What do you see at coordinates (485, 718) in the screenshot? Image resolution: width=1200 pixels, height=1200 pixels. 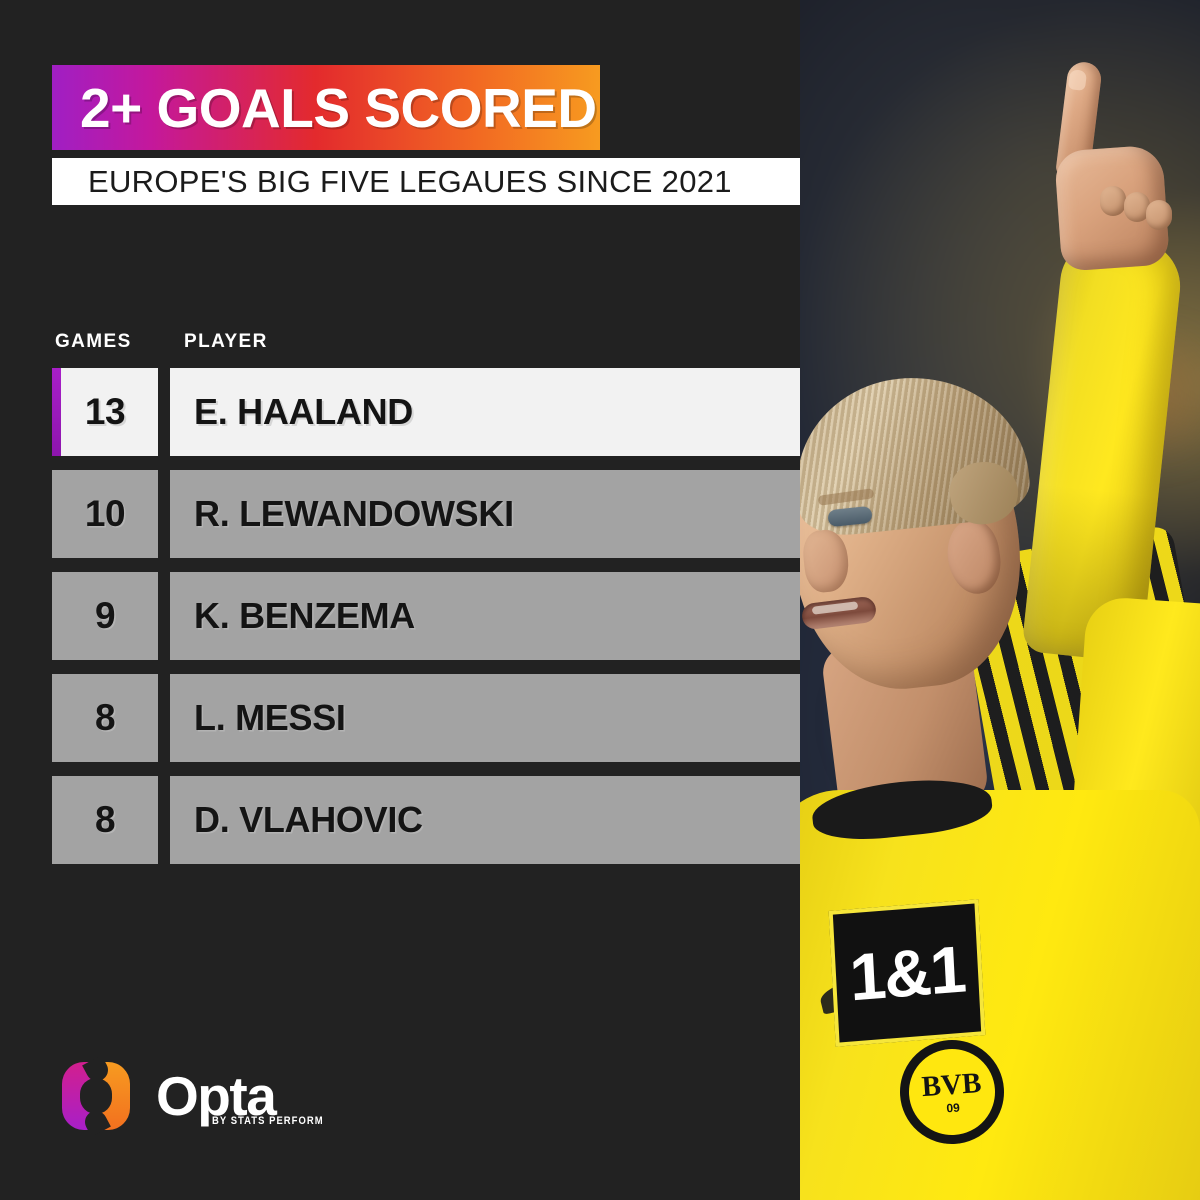 I see `row-player-cell: L. MESSI` at bounding box center [485, 718].